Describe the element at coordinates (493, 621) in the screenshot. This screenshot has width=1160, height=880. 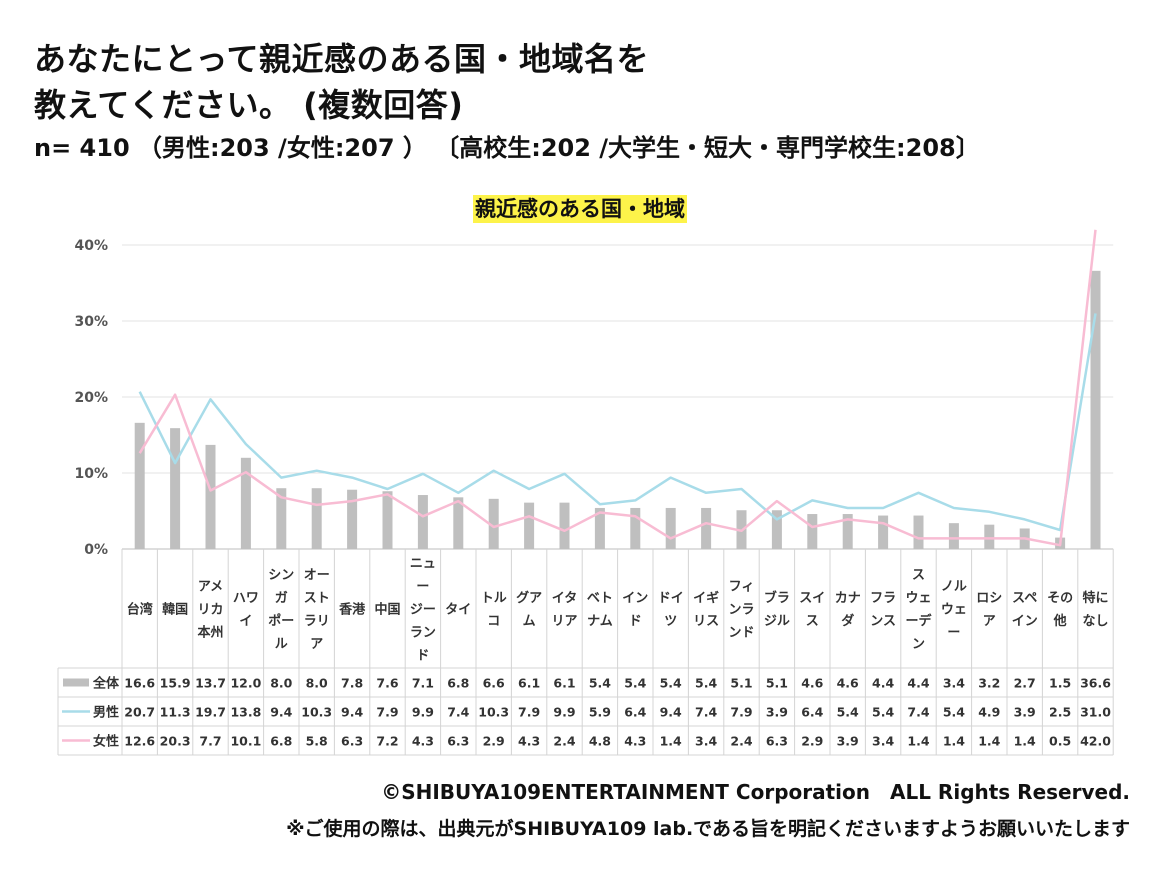
I see `category-label: コ` at that location.